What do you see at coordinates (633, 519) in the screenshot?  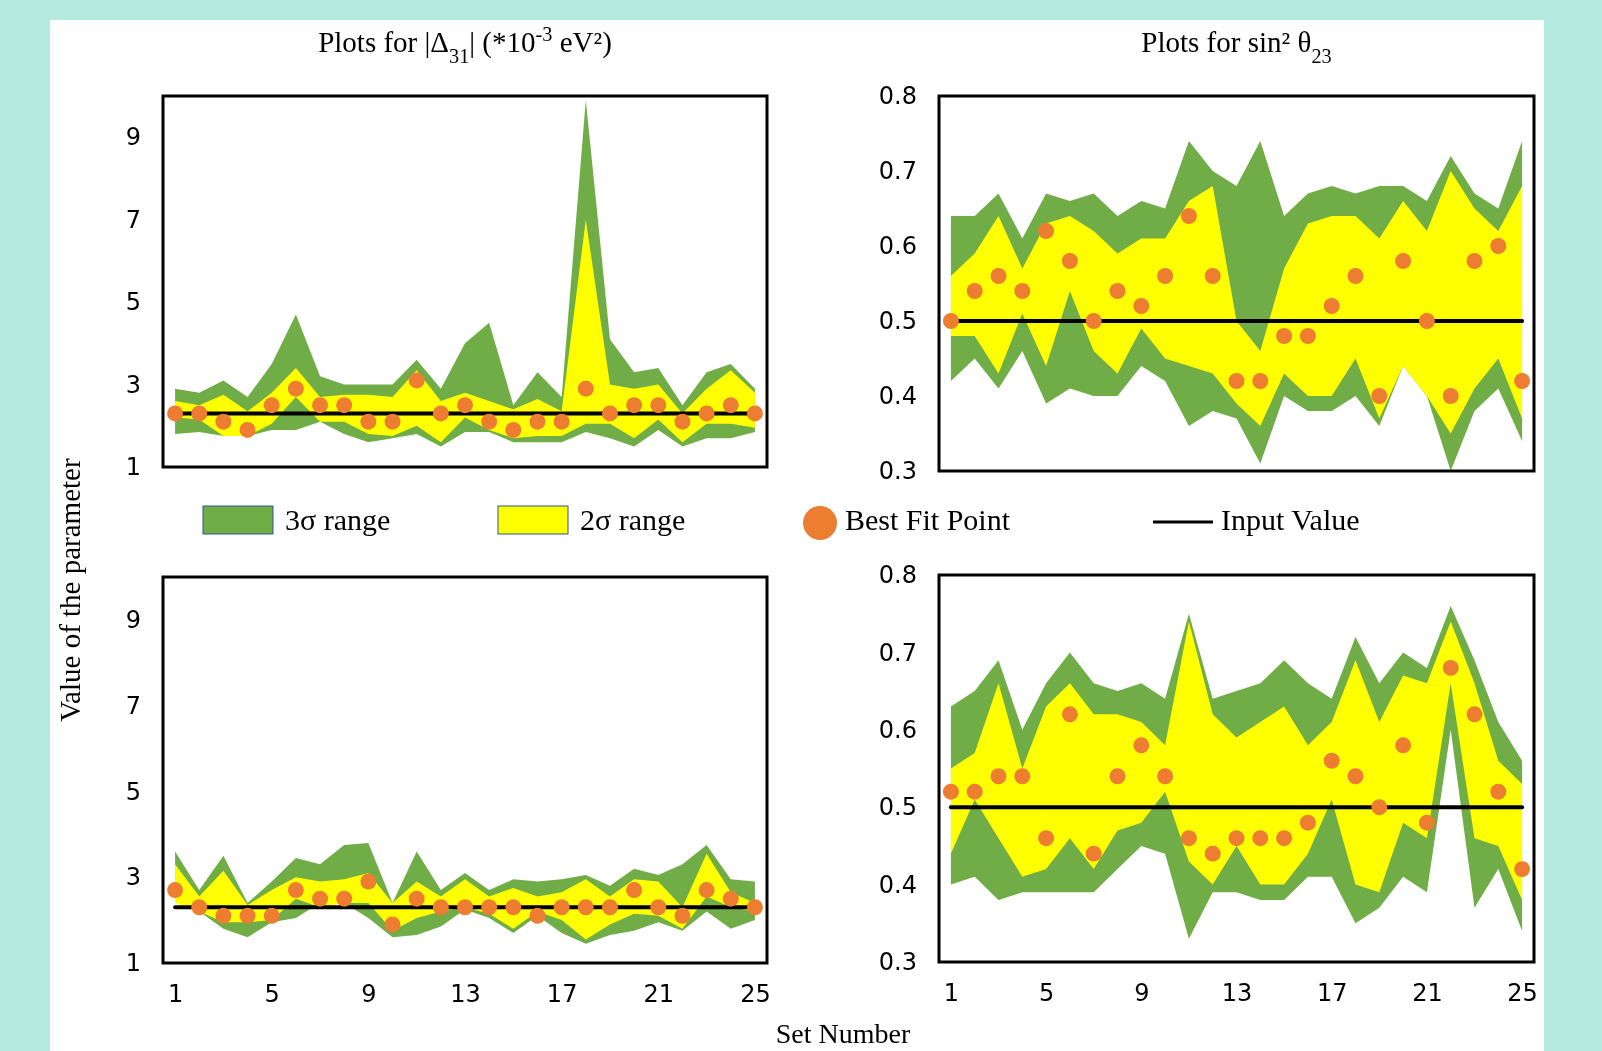 I see `legend-label: 2σ range` at bounding box center [633, 519].